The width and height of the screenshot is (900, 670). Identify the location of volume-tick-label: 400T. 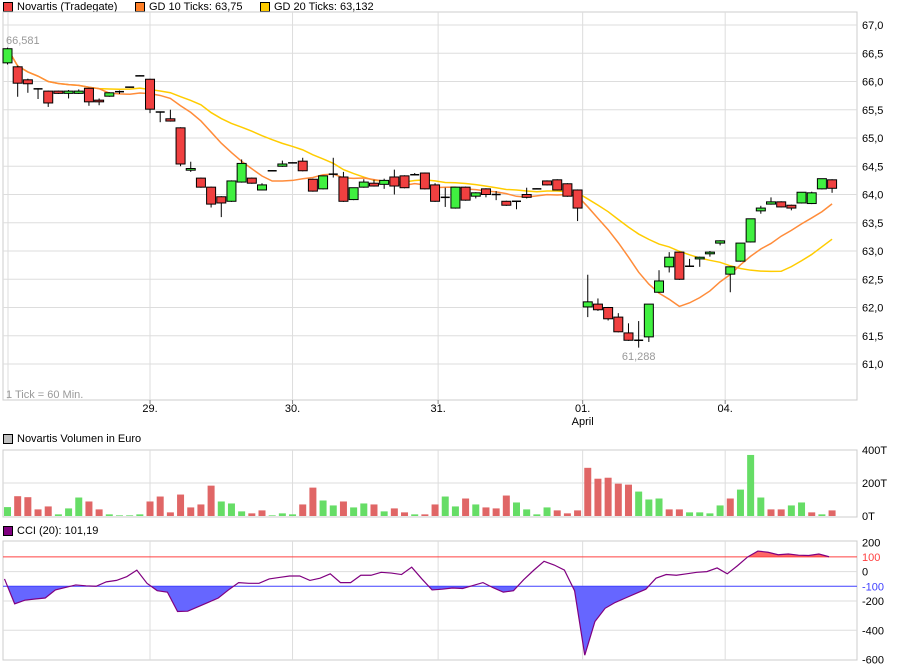
(874, 451).